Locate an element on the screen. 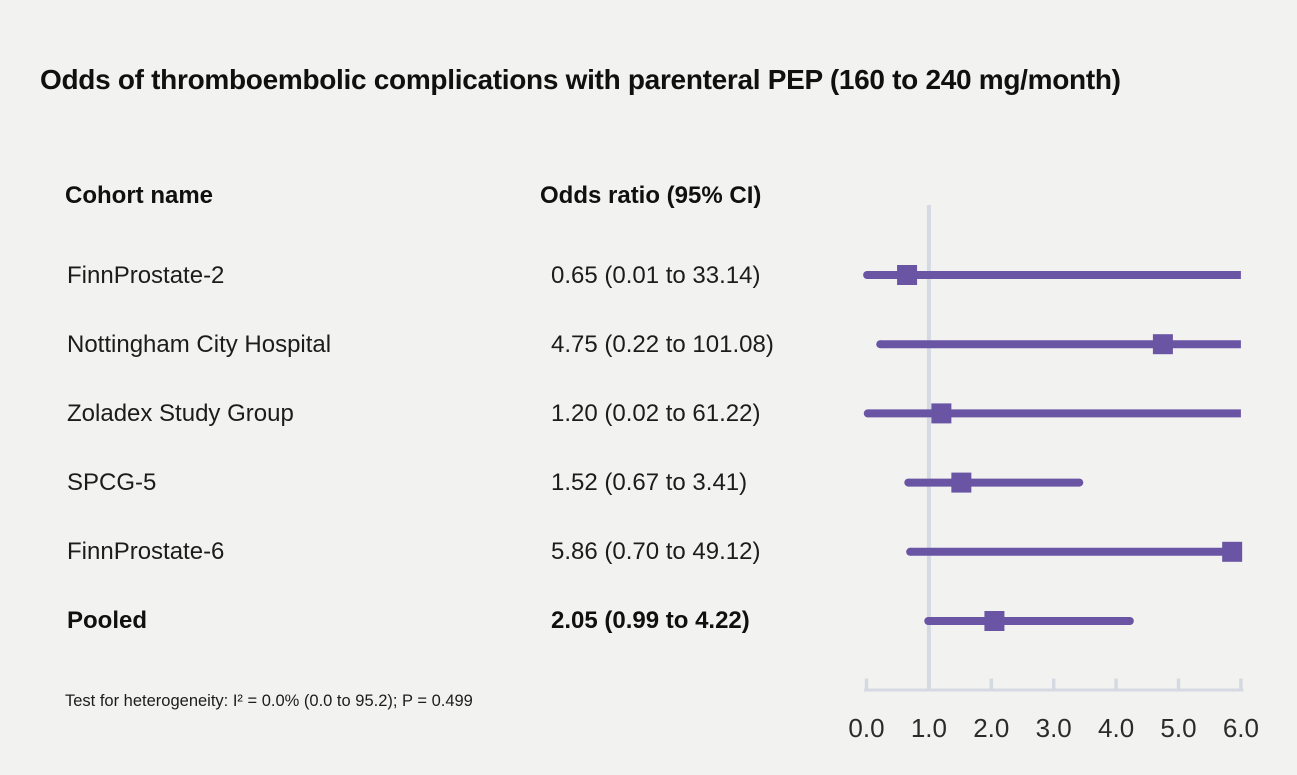  table-row: Zoladex Study Group 1.20 (0.02 to 61.22) is located at coordinates (648, 414).